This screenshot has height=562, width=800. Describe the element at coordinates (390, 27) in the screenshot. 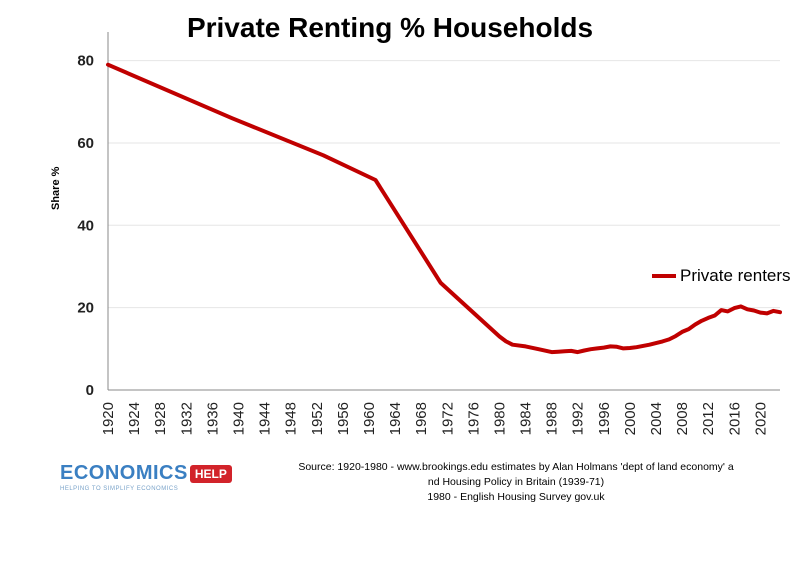

I see `chart-title: Private Renting % Households` at that location.